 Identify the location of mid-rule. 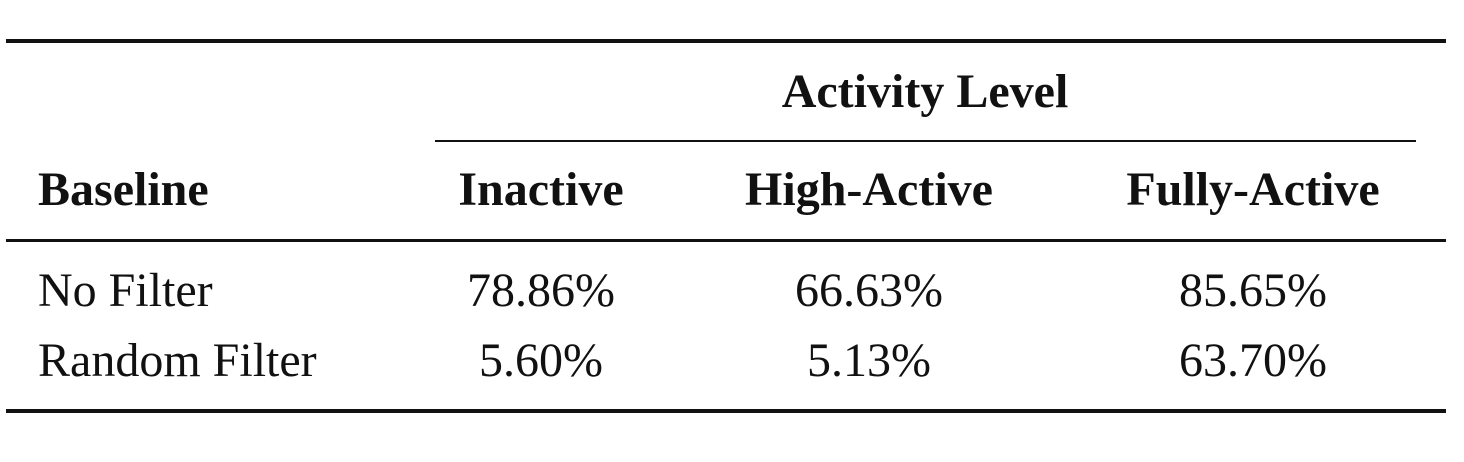
(726, 240).